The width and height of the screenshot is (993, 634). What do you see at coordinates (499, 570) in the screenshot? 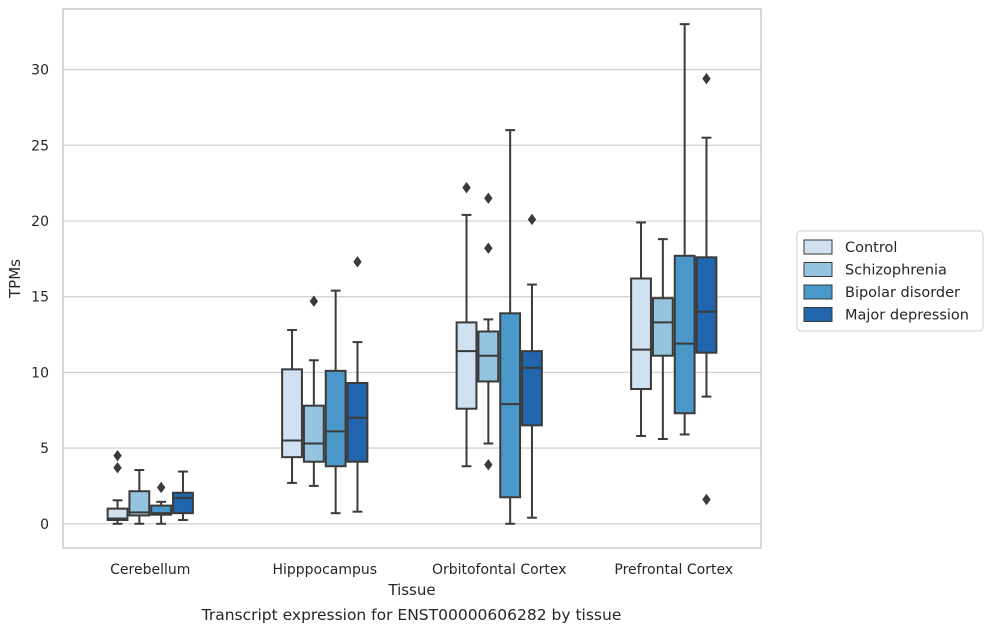
I see `x-tick-label: Orbitofontal Cortex` at bounding box center [499, 570].